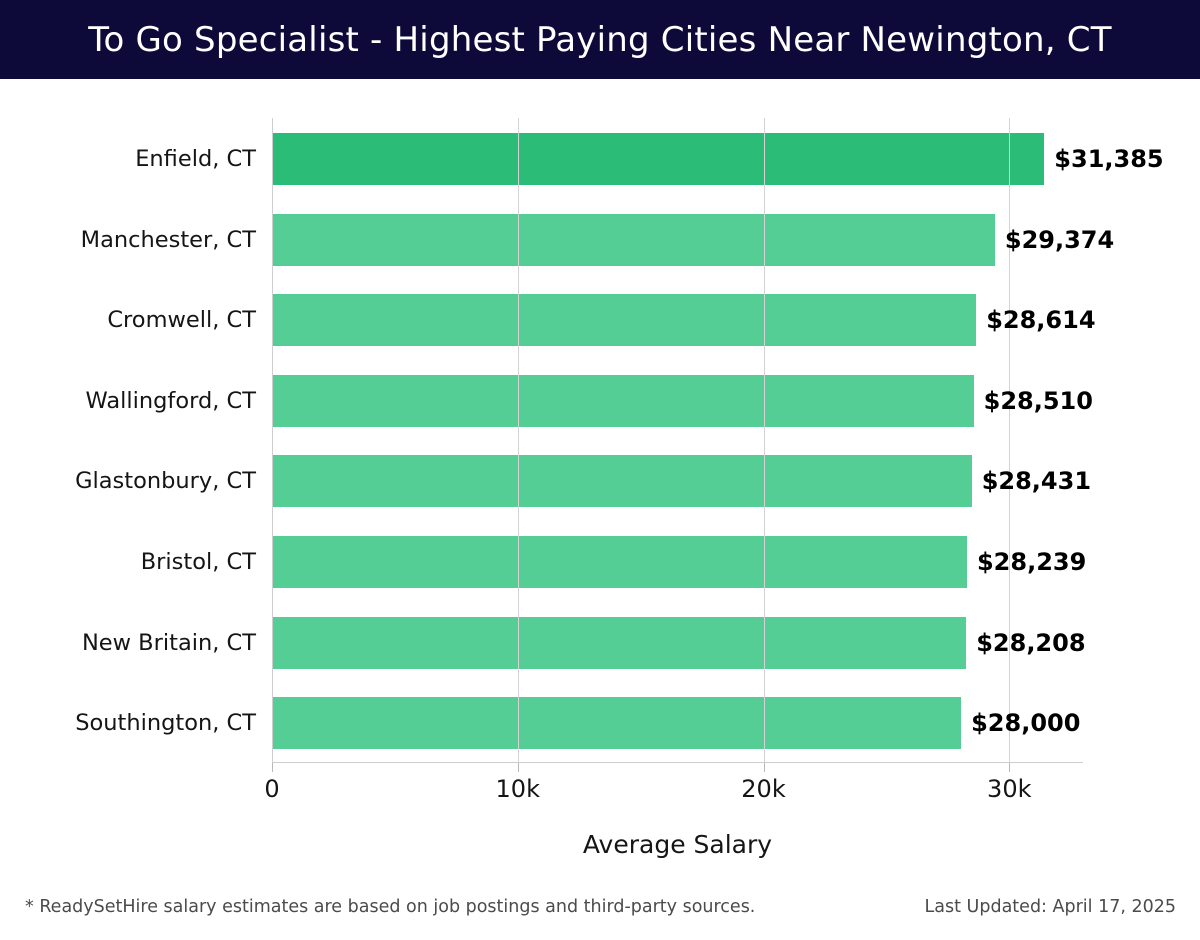 The height and width of the screenshot is (940, 1200). Describe the element at coordinates (181, 320) in the screenshot. I see `category-label: Cromwell, CT` at that location.